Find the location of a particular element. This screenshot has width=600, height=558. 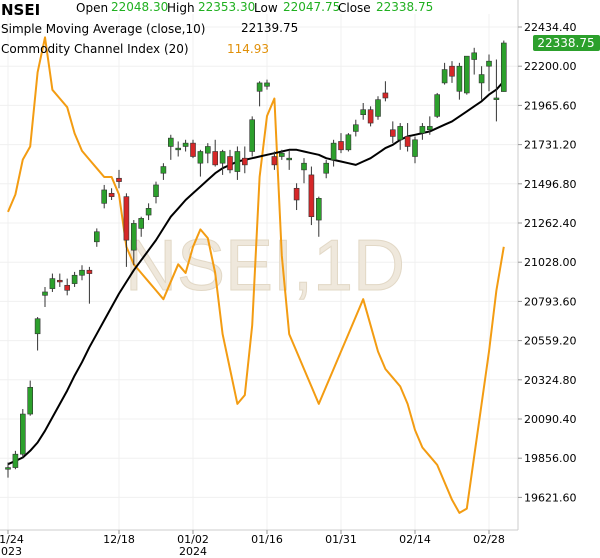

last-price-label: 22338.75 is located at coordinates (565, 43).